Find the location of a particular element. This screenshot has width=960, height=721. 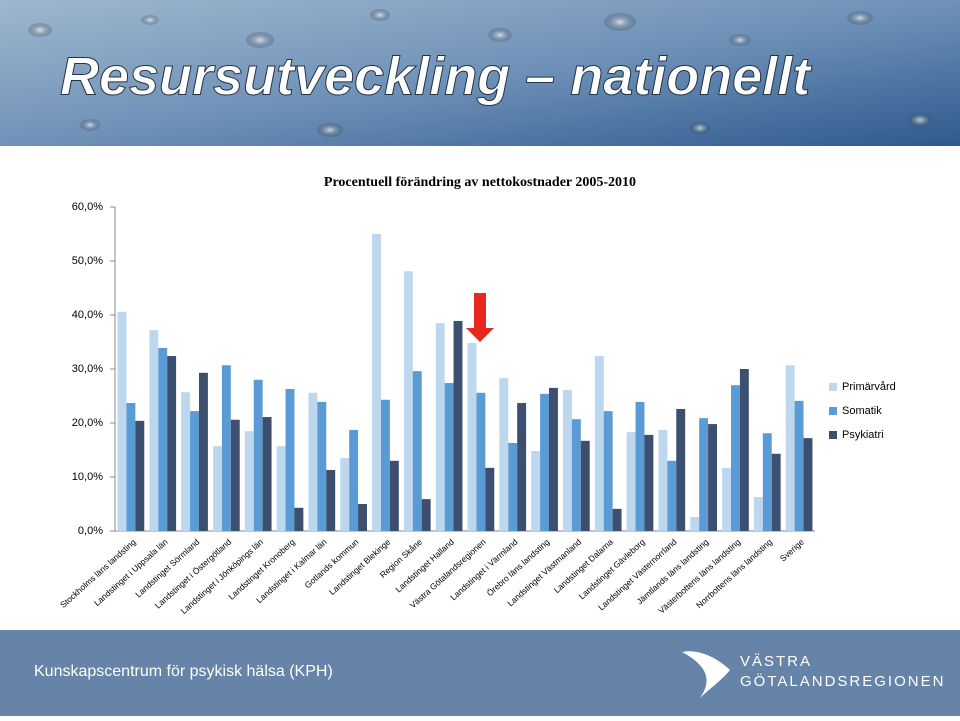

legend-label: Somatik is located at coordinates (862, 411).